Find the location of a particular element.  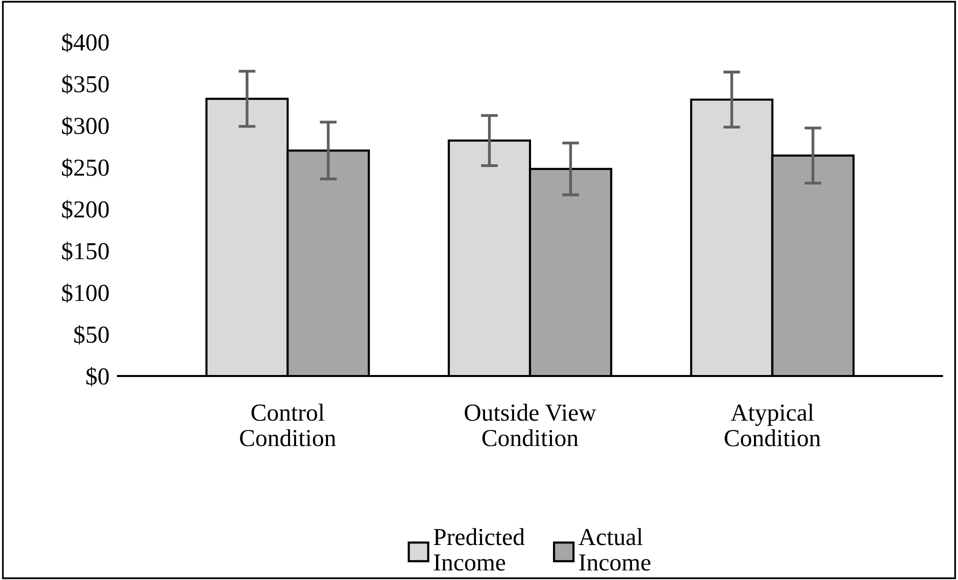

y-tick-label: $200 is located at coordinates (85, 210).